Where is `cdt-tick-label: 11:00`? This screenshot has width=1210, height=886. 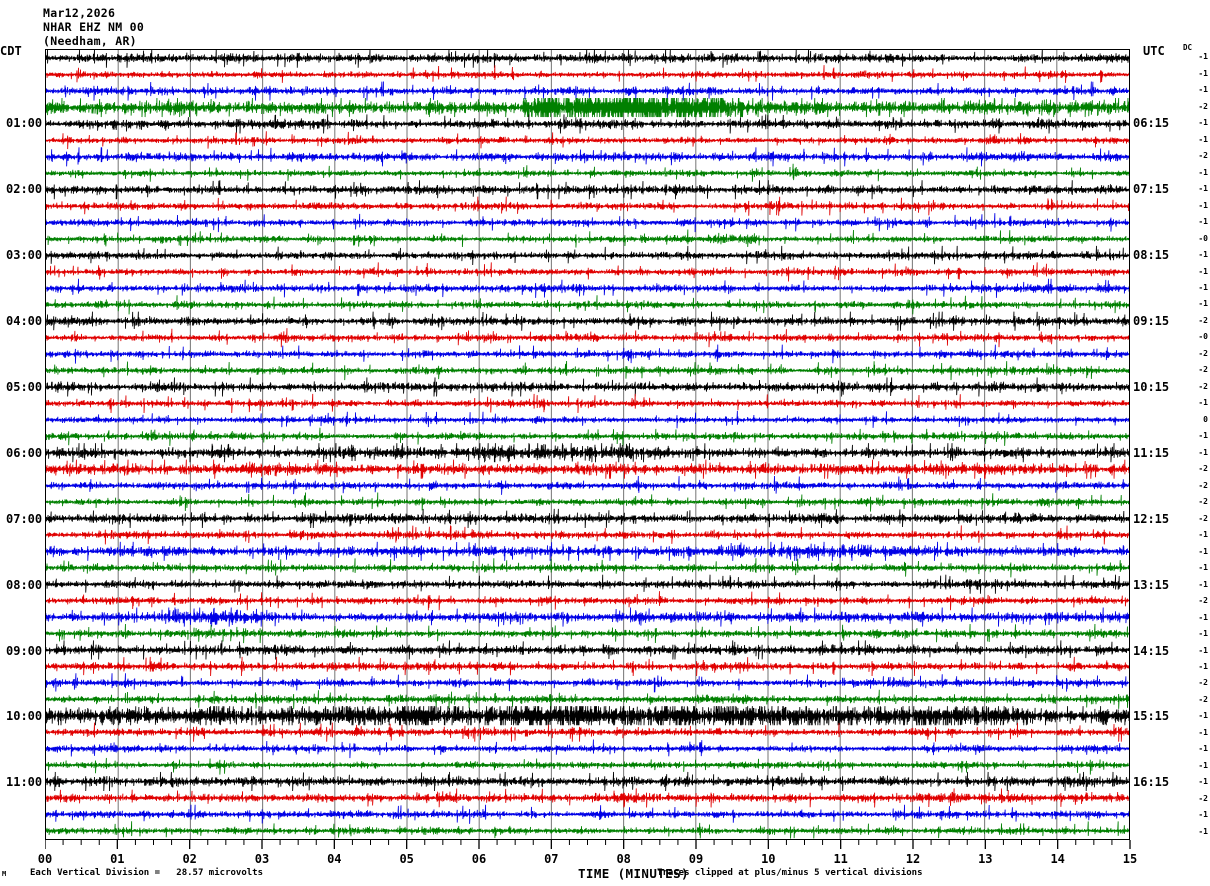 cdt-tick-label: 11:00 is located at coordinates (24, 782).